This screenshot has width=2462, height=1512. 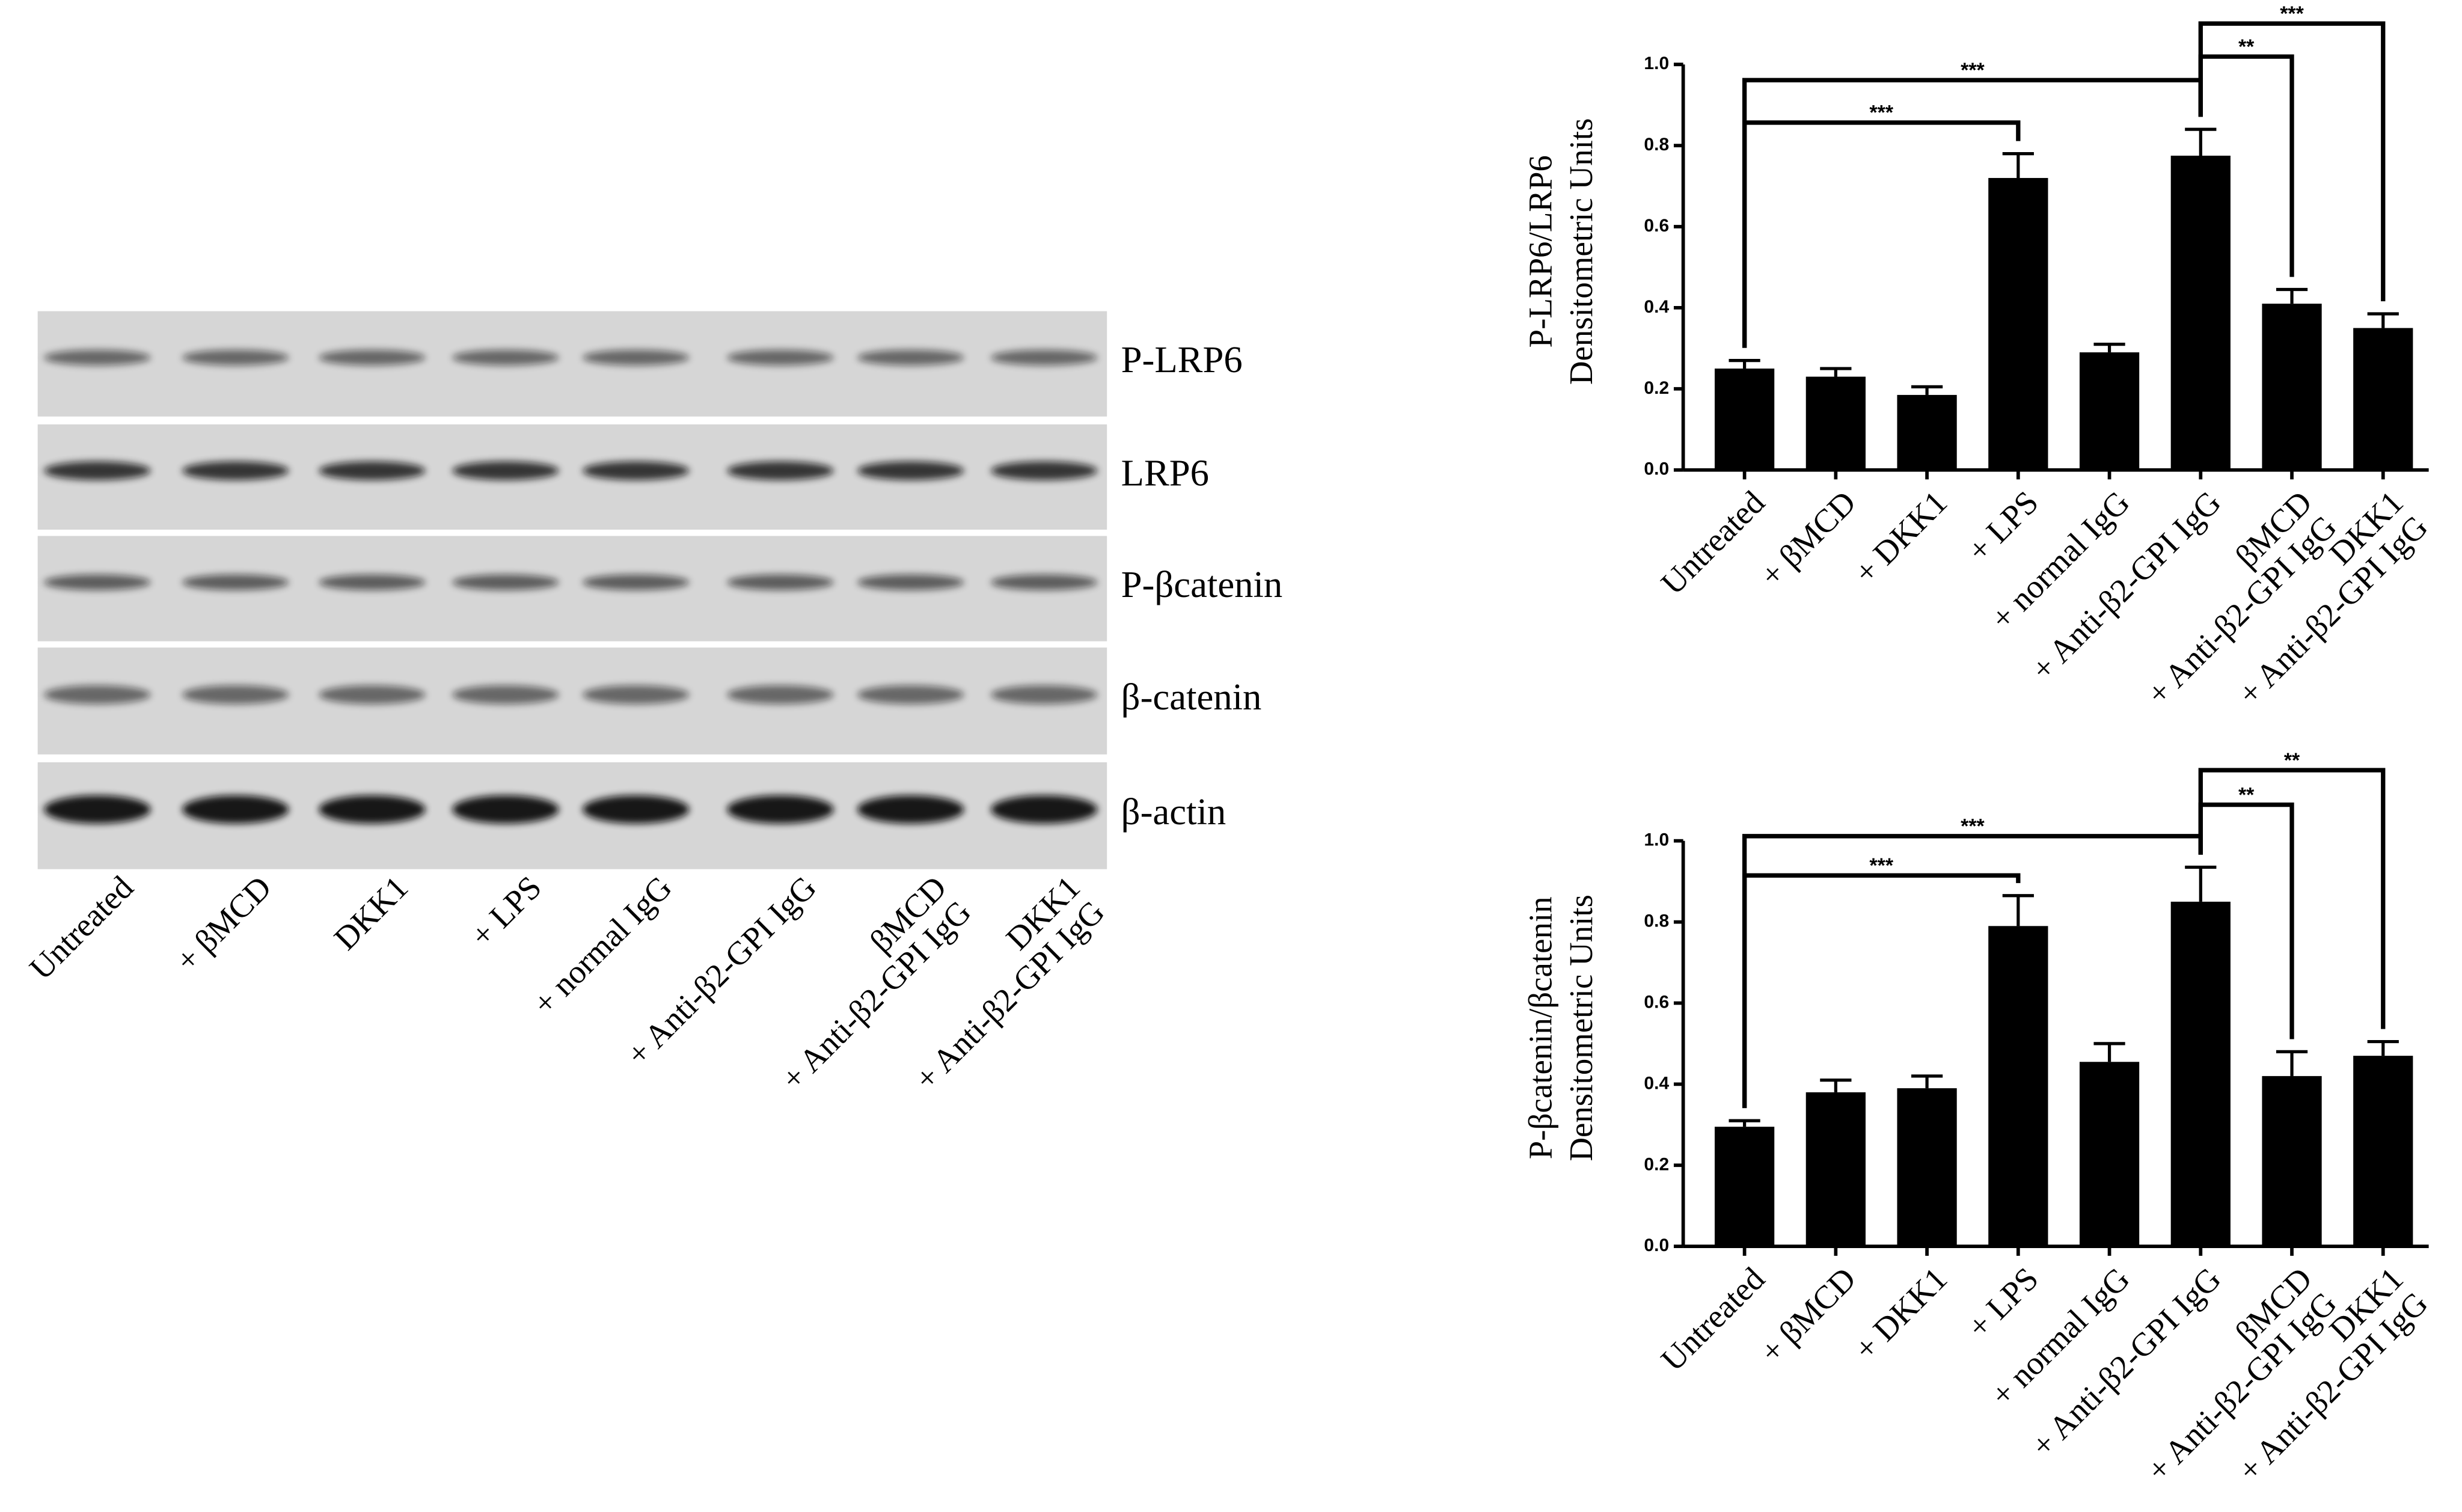 What do you see at coordinates (1656, 921) in the screenshot?
I see `y-tick-label: 0.8` at bounding box center [1656, 921].